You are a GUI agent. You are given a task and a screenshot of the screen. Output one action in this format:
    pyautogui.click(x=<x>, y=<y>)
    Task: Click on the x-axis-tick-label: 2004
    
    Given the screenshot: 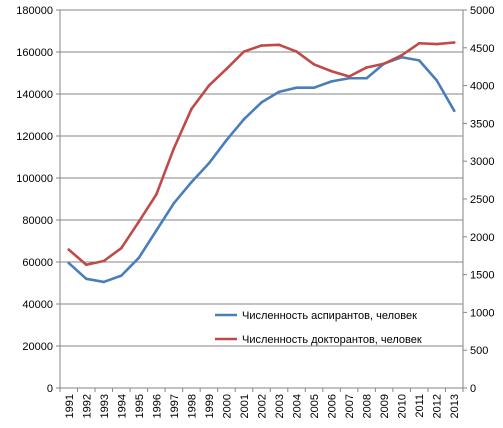 What is the action you would take?
    pyautogui.click(x=298, y=406)
    